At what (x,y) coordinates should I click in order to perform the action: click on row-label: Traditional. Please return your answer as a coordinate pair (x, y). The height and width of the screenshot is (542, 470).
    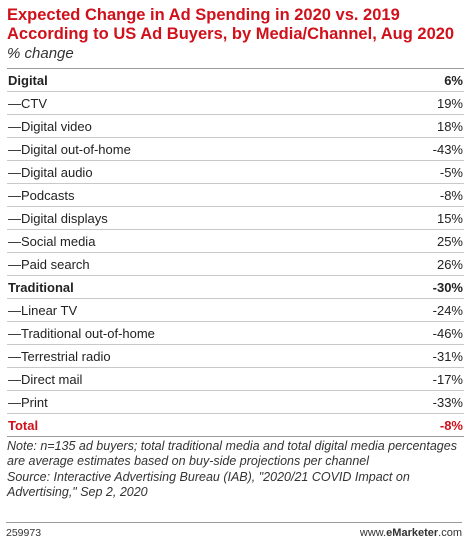
    Looking at the image, I should click on (41, 287).